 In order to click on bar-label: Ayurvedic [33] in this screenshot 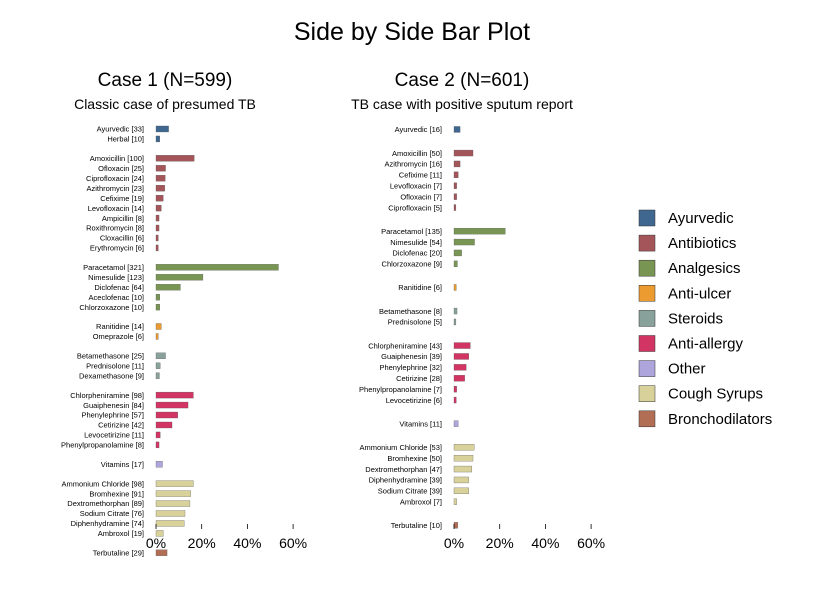, I will do `click(120, 129)`.